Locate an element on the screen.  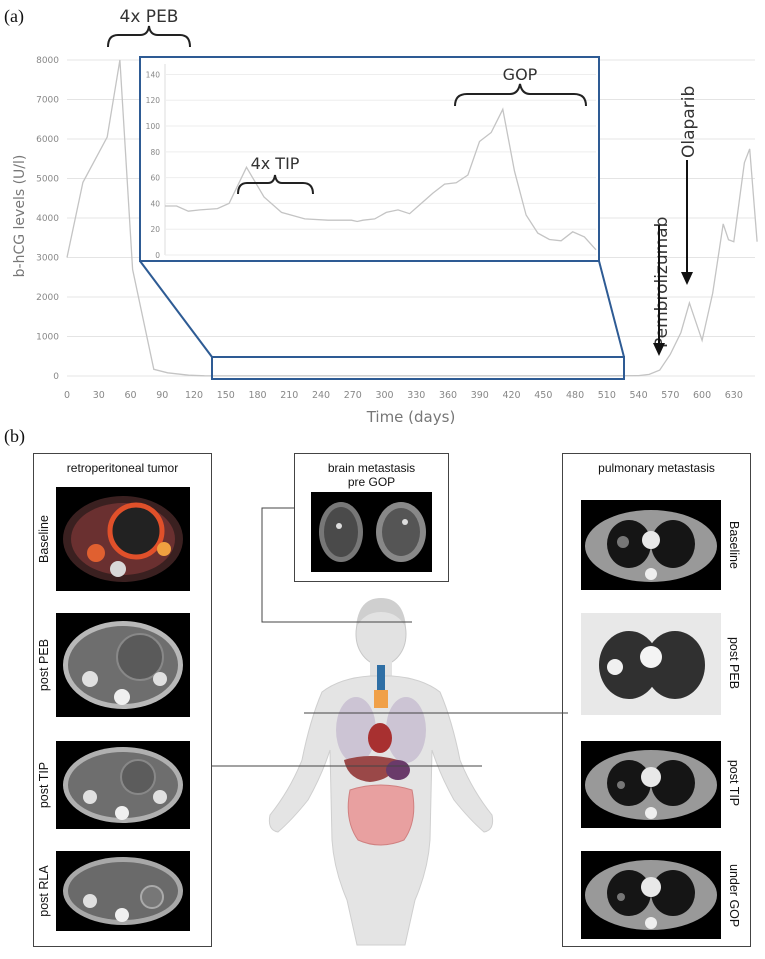
x-tick-label: 150 is located at coordinates (226, 395).